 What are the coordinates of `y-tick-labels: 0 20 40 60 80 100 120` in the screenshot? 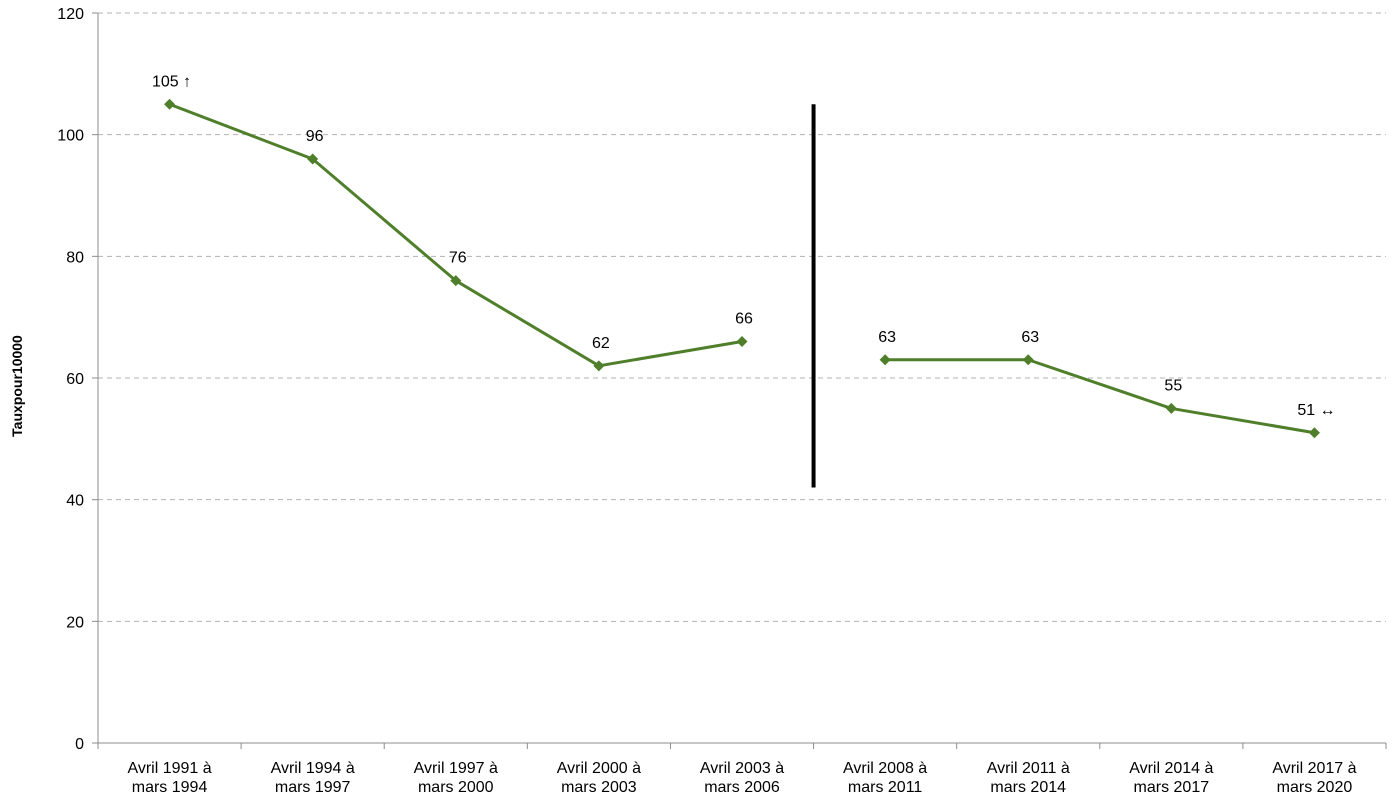 It's located at (70, 379).